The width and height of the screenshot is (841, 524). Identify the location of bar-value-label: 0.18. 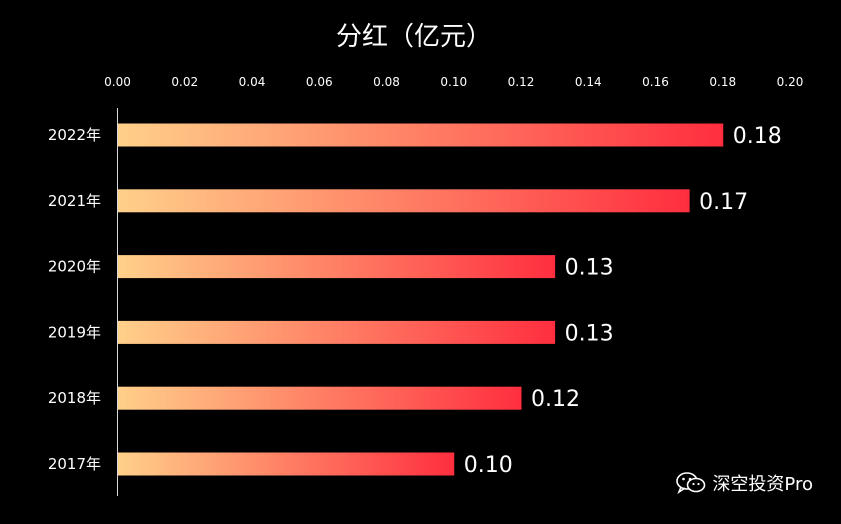
(757, 136).